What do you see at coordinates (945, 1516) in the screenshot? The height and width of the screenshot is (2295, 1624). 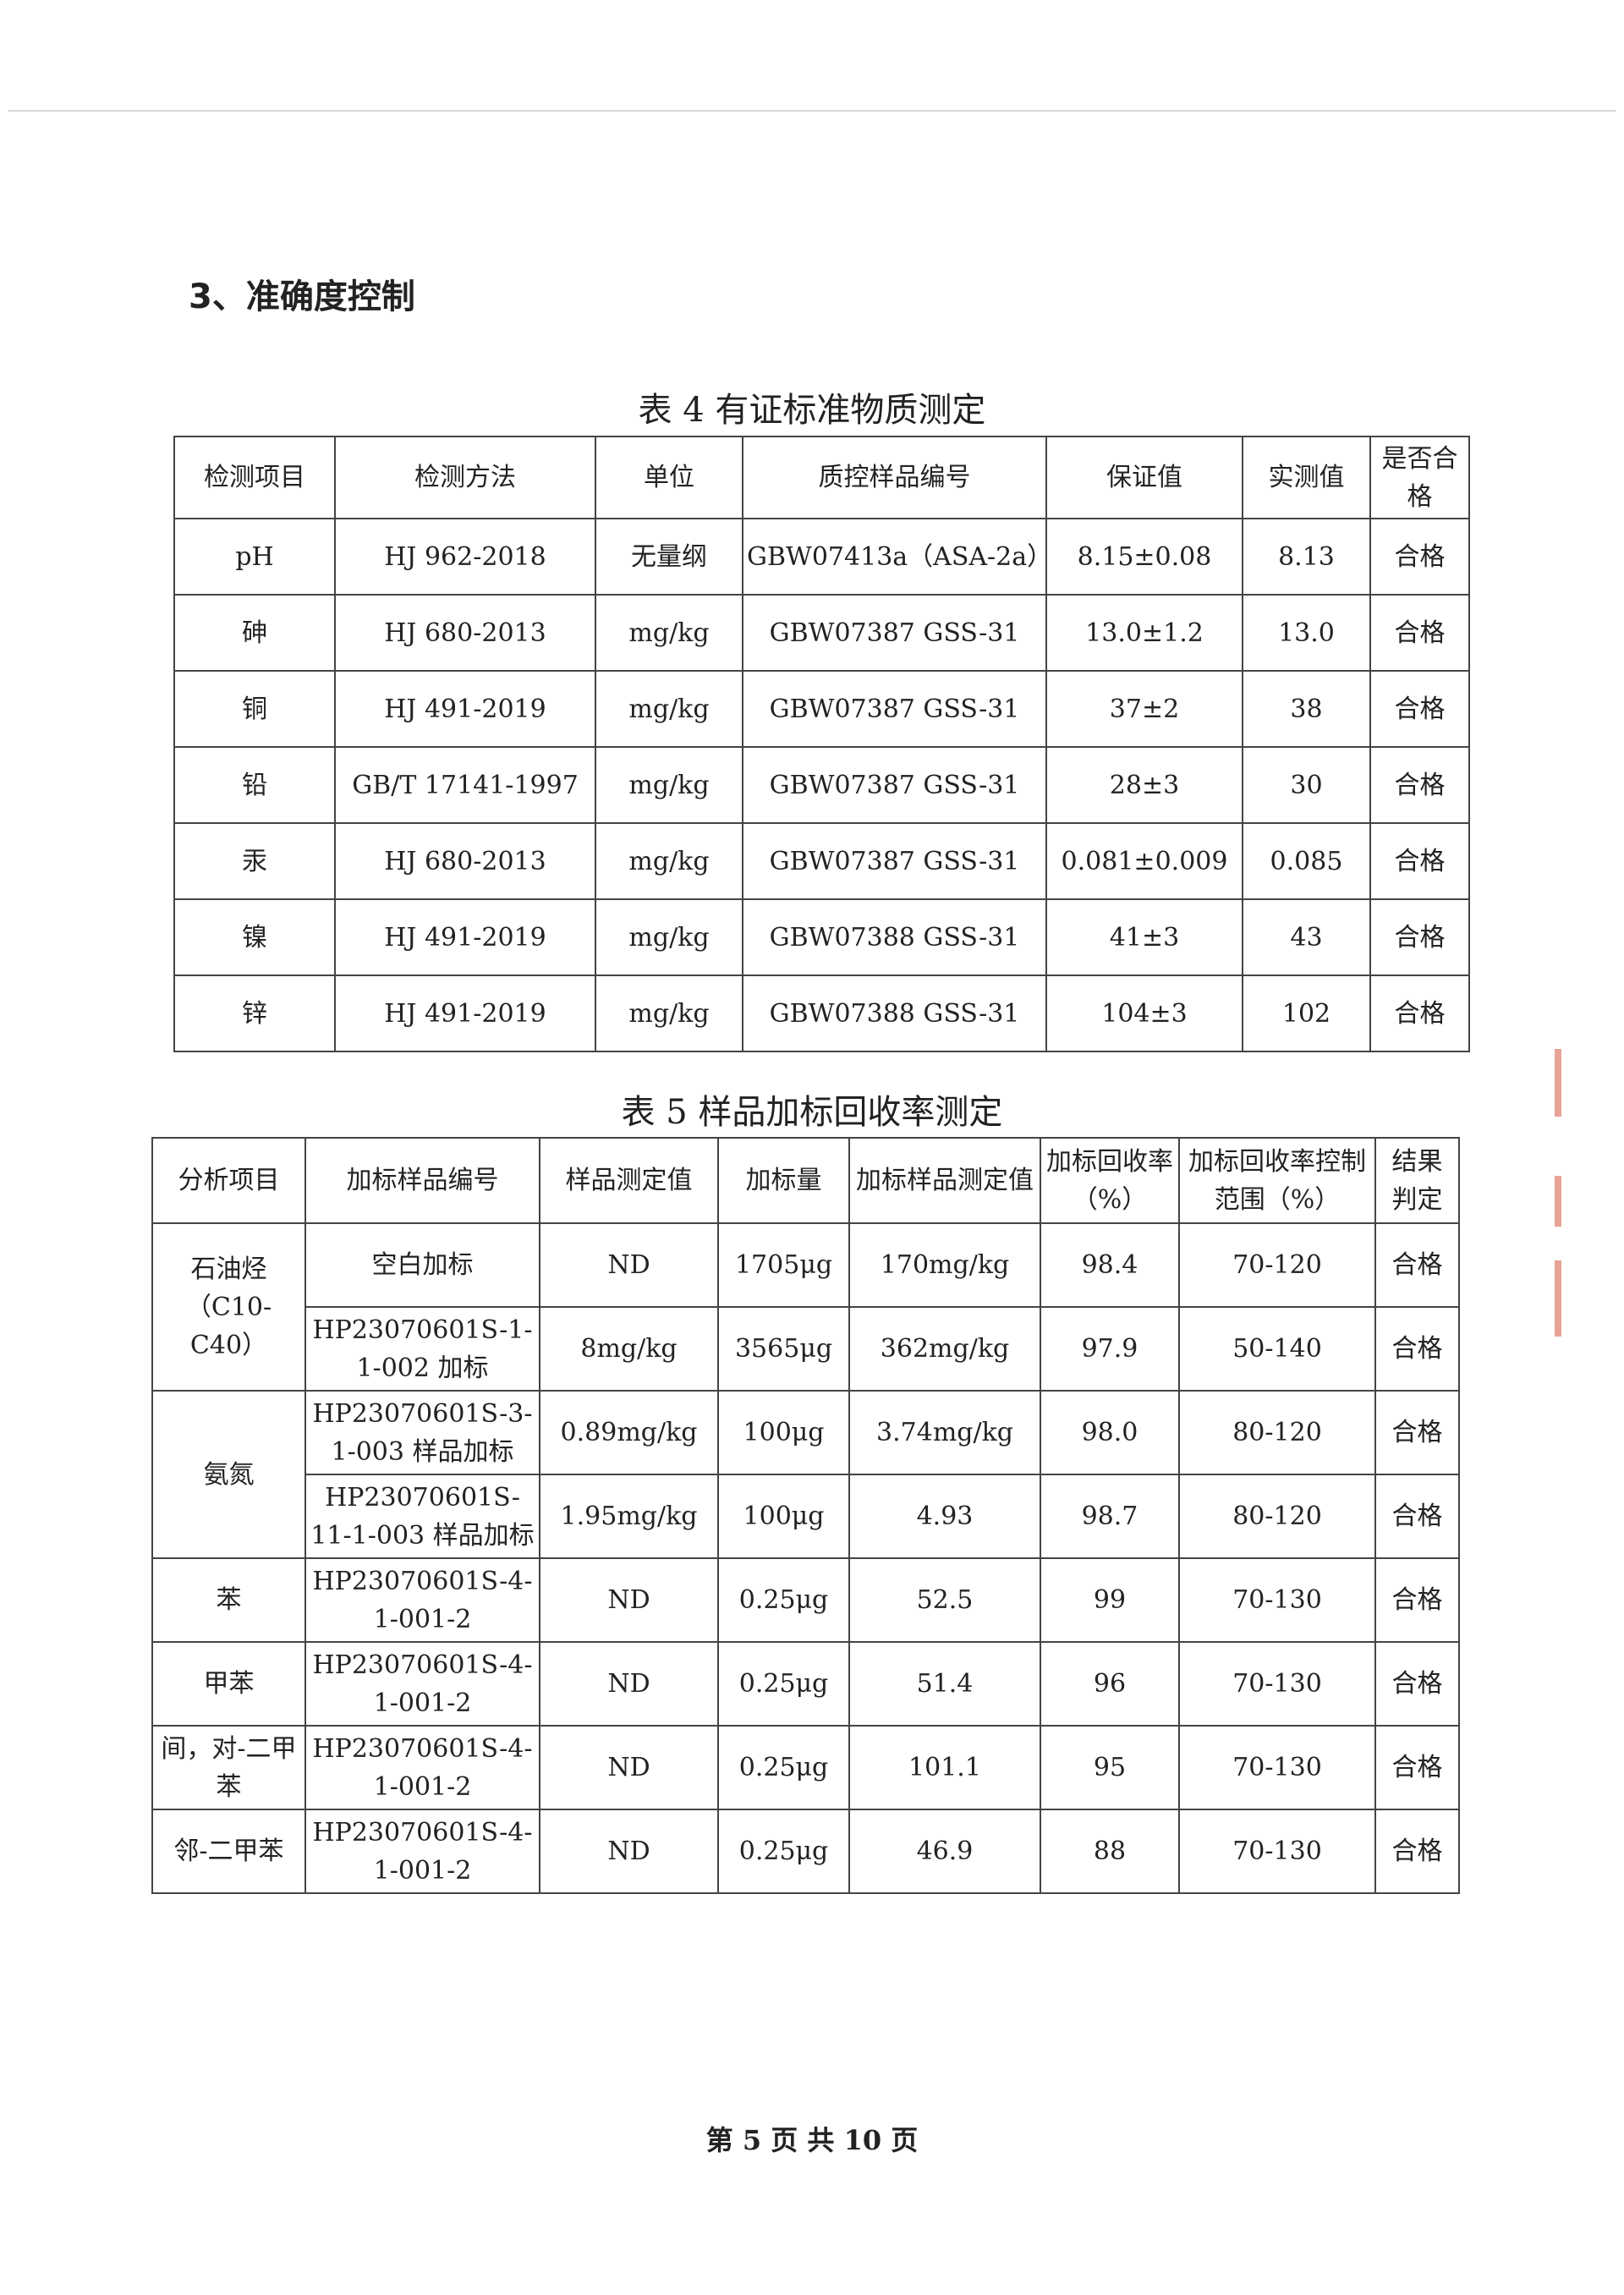 I see `table-cell: 4.93` at bounding box center [945, 1516].